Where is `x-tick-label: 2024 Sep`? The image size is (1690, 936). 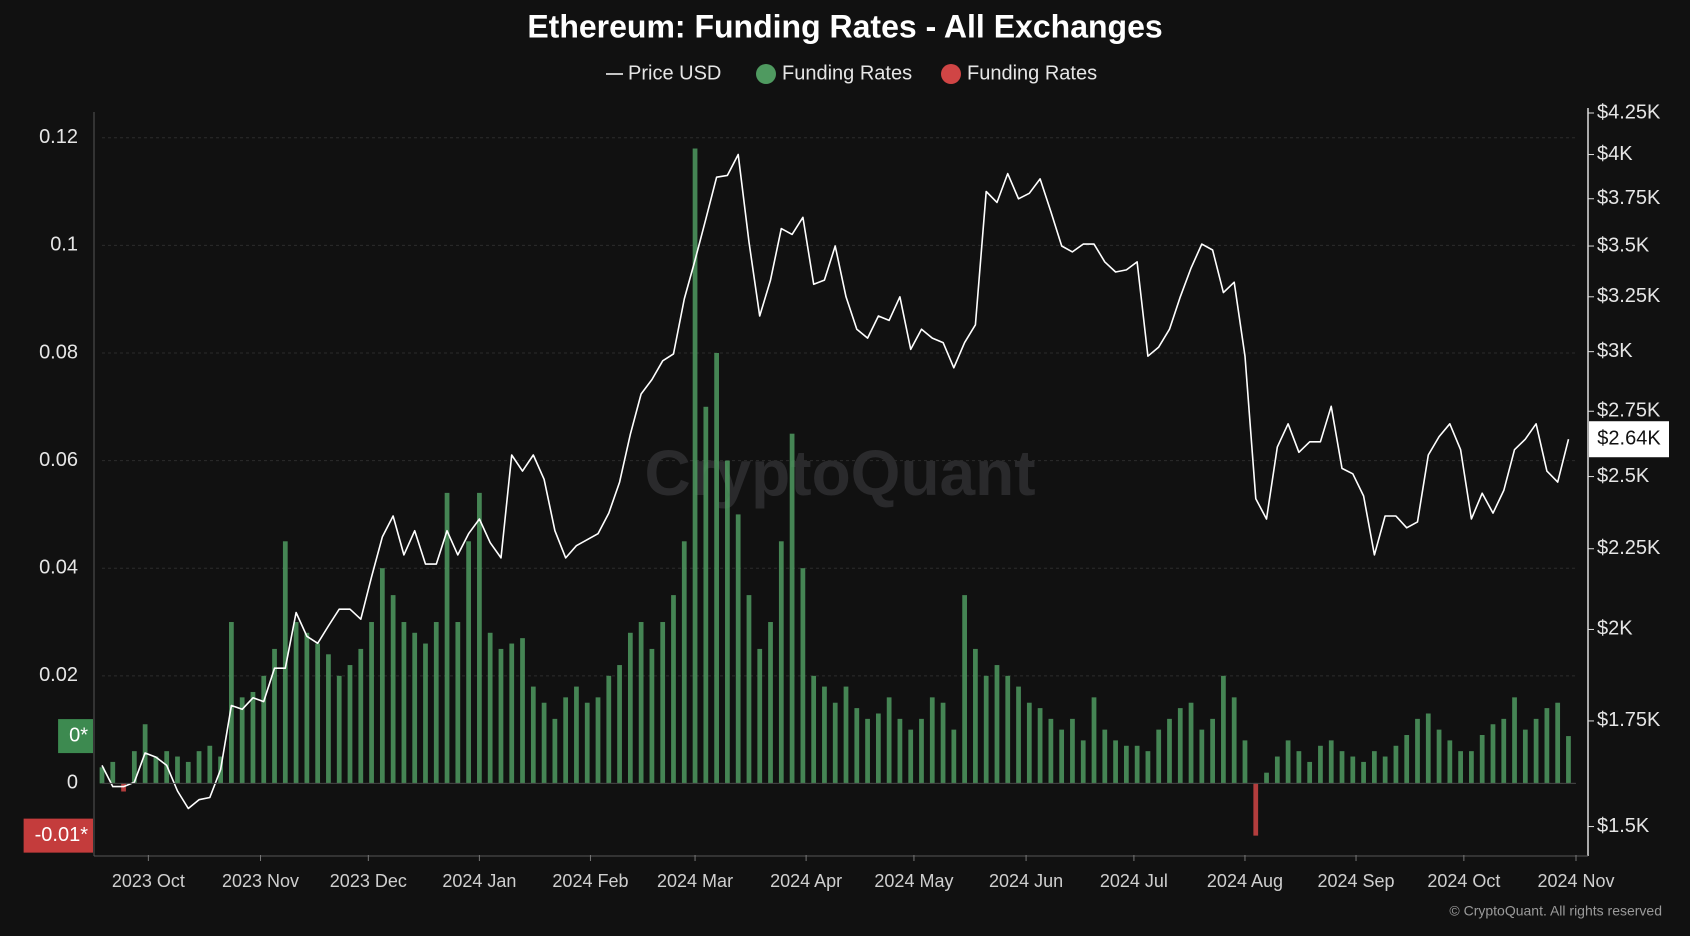 x-tick-label: 2024 Sep is located at coordinates (1355, 881).